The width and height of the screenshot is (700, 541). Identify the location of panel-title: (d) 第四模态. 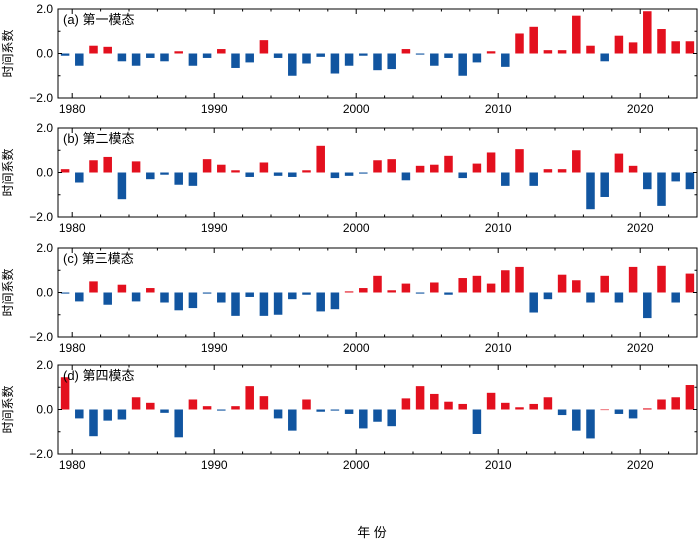
(99, 375).